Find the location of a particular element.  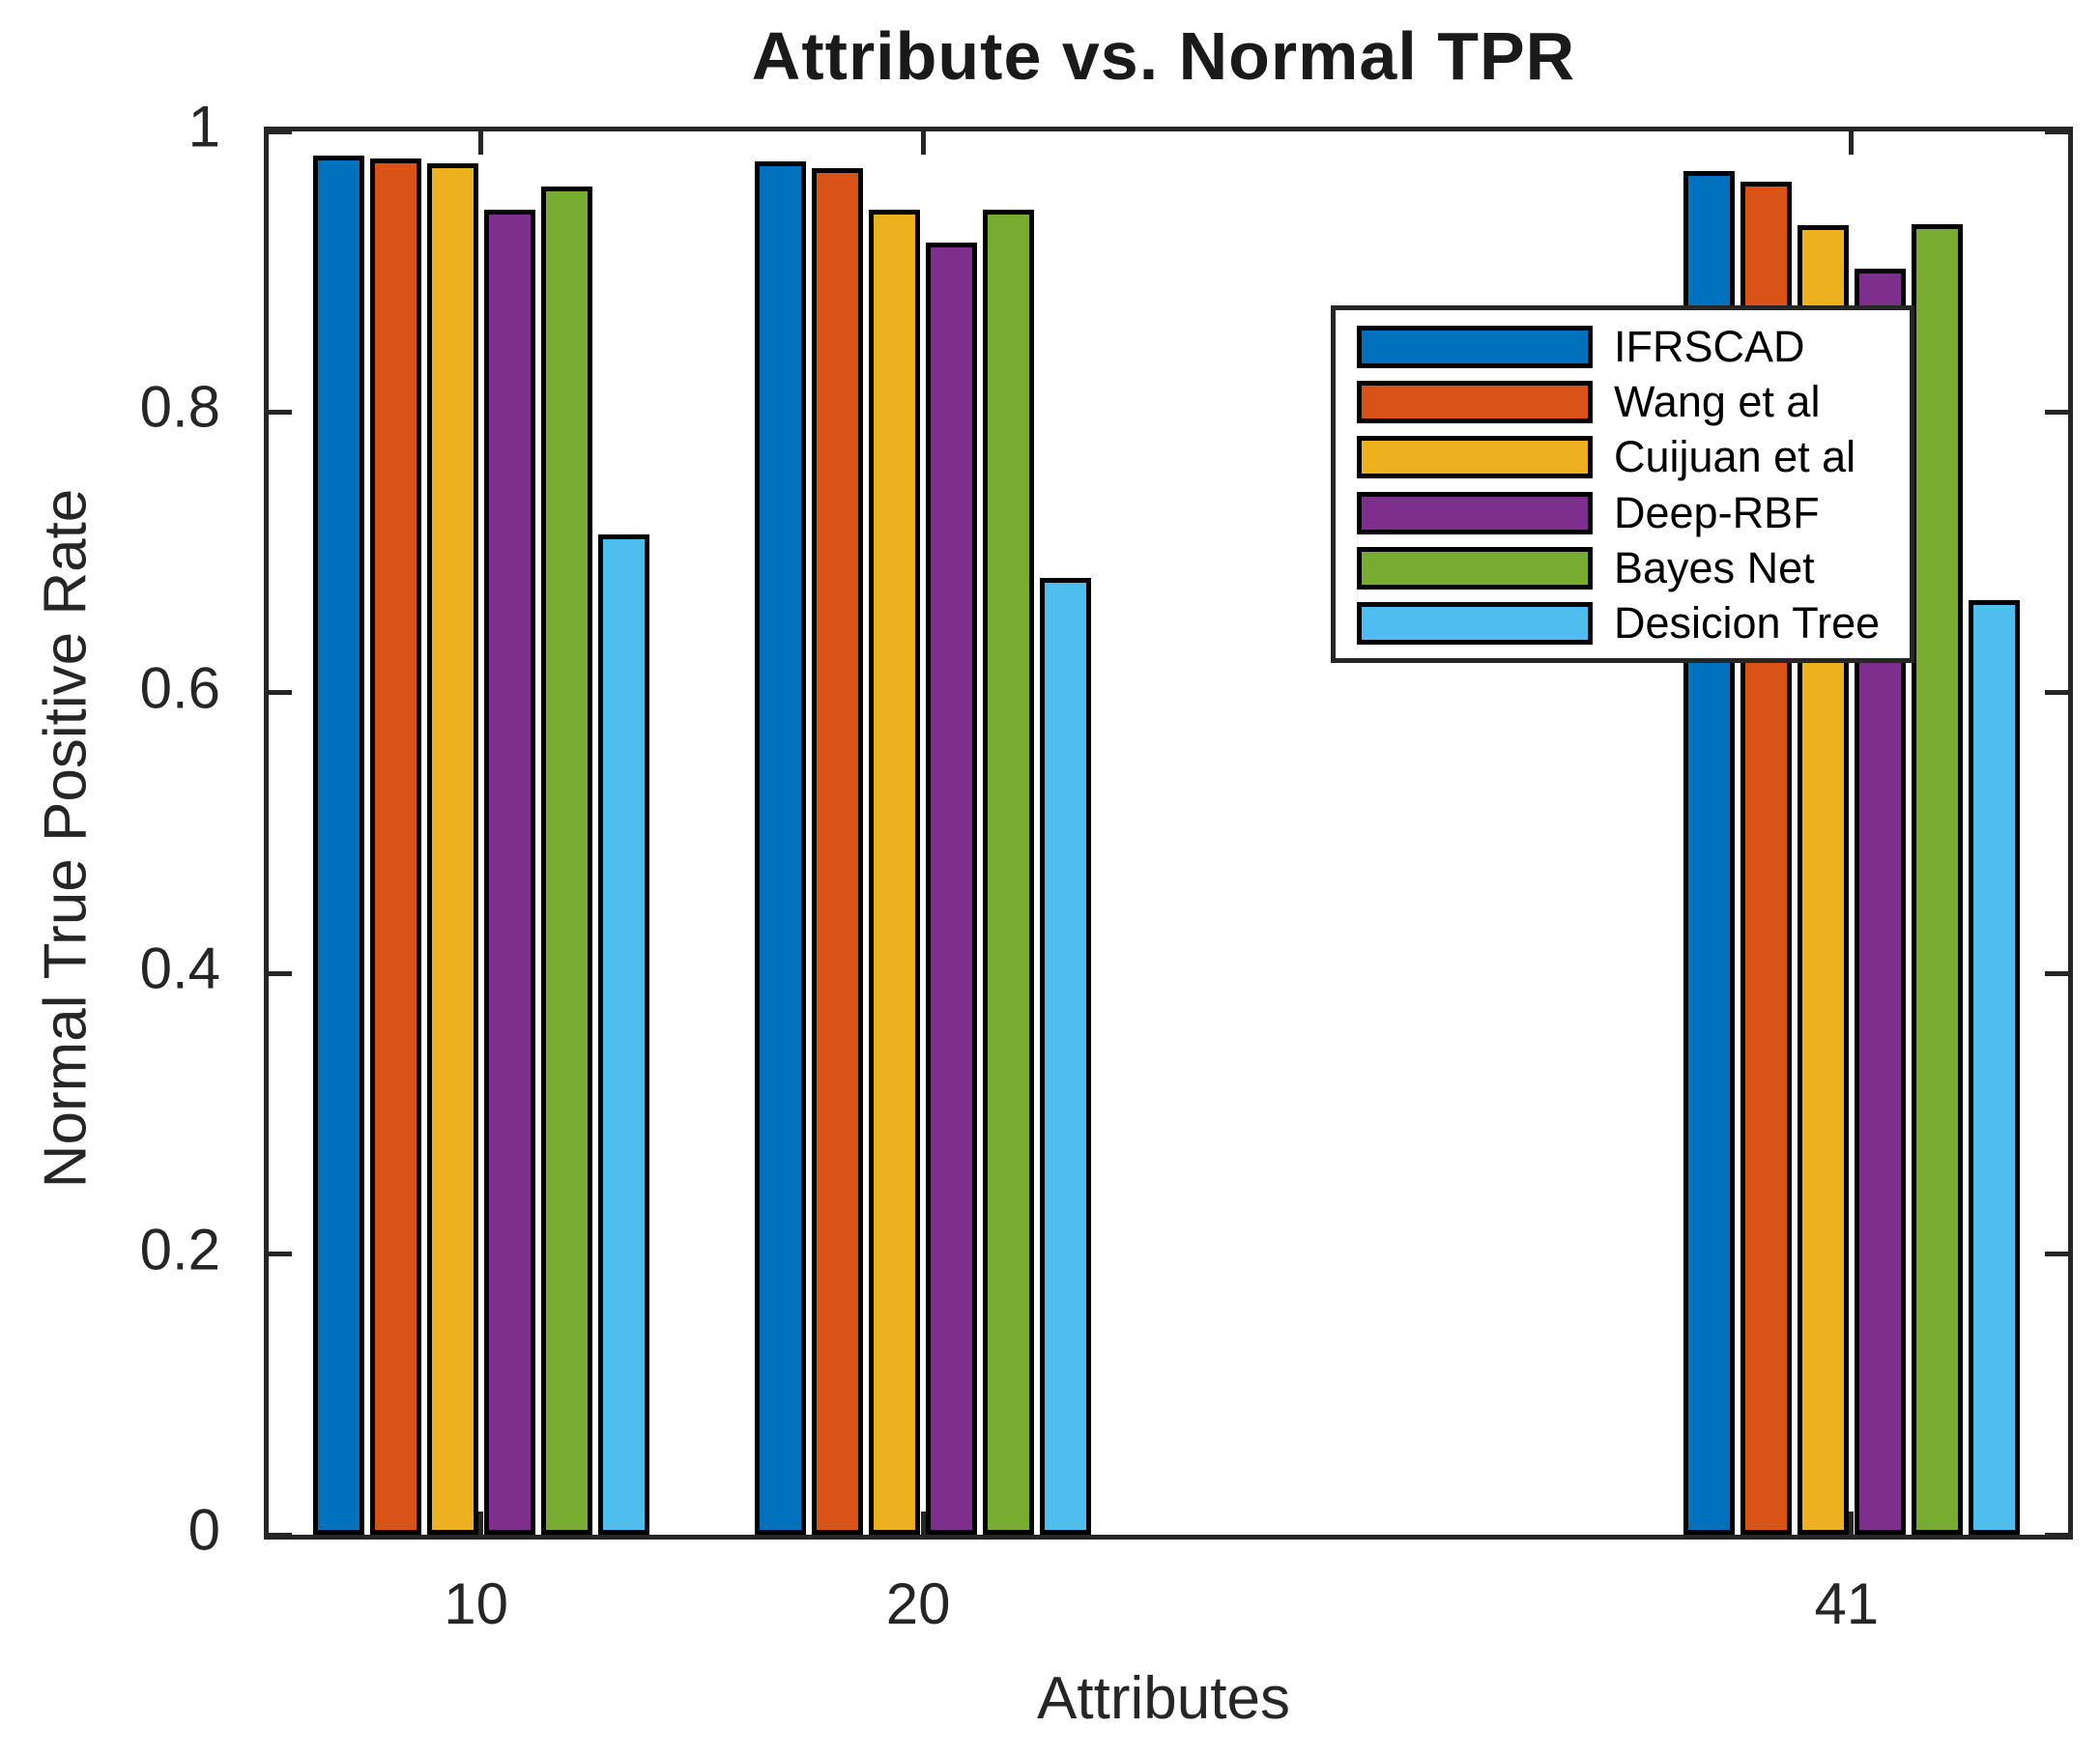

bar-bayes-net-x20 is located at coordinates (1009, 873).